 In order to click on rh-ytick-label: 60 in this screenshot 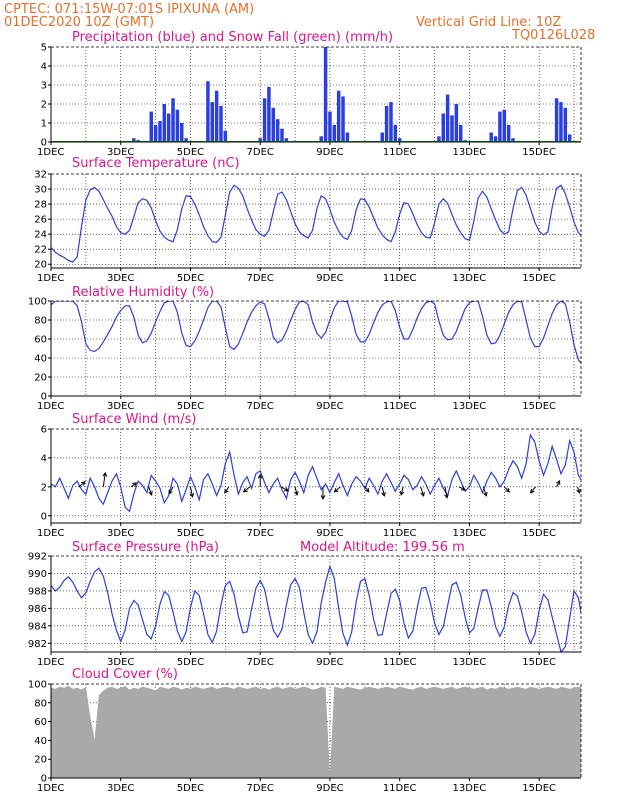, I will do `click(40, 340)`.